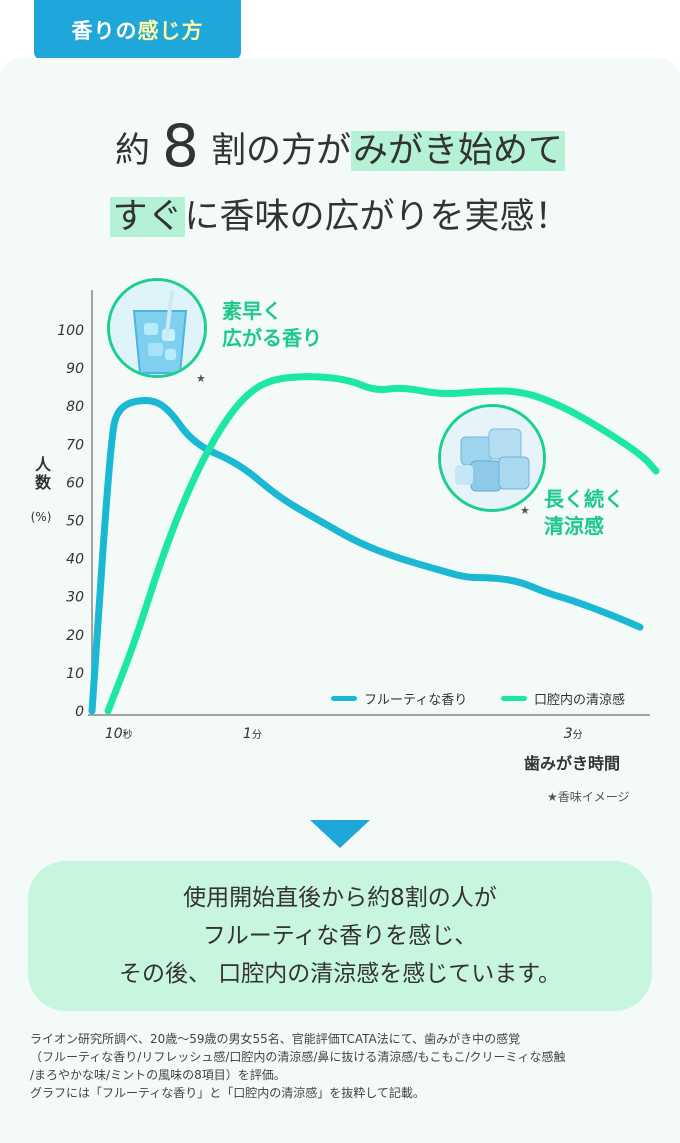 This screenshot has height=1143, width=680. I want to click on y-axis-label: 人数, so click(41, 477).